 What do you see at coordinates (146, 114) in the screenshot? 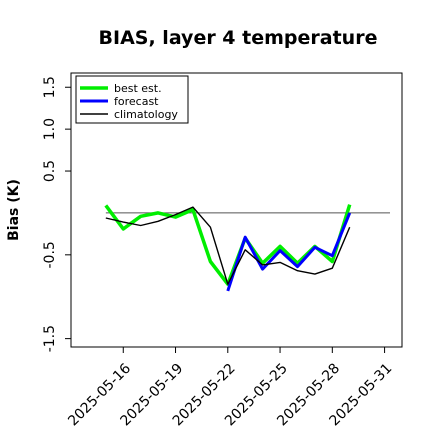
I see `legend-label: climatology` at bounding box center [146, 114].